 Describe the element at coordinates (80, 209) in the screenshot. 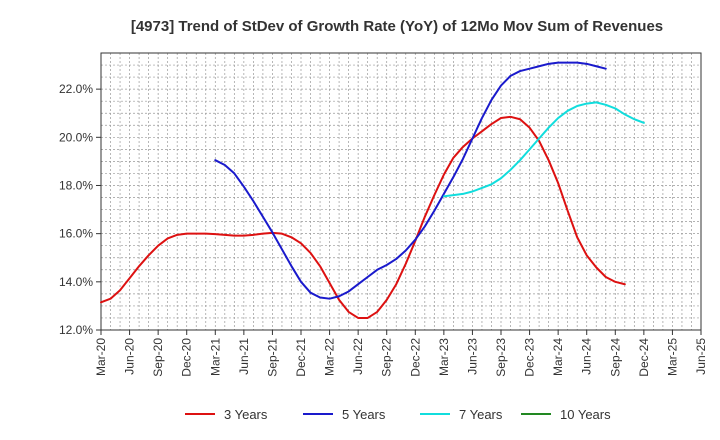

I see `y-axis: 12.0% 14.0% 16.0% 18.0% 20.0% 22.0%` at that location.